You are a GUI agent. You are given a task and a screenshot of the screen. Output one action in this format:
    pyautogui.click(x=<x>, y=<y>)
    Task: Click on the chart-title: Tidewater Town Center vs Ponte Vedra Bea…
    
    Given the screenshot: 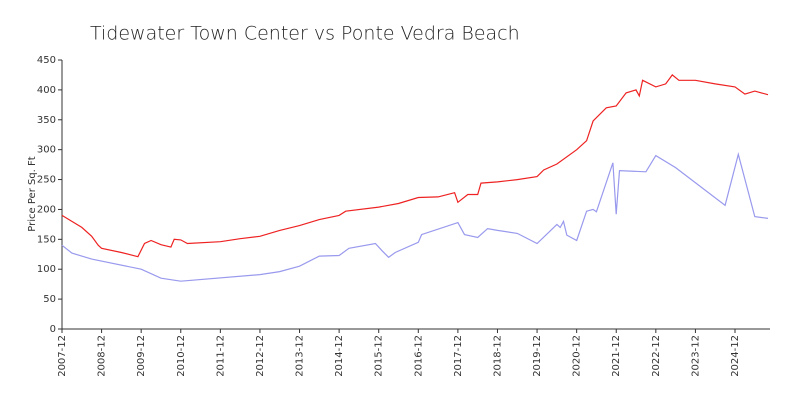 What is the action you would take?
    pyautogui.click(x=305, y=34)
    